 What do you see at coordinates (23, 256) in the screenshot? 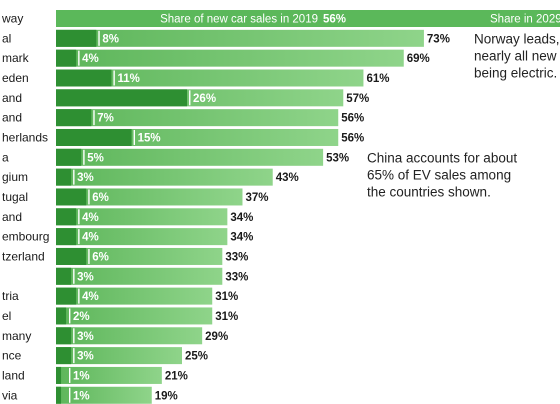
I see `category-label: tzerland` at bounding box center [23, 256].